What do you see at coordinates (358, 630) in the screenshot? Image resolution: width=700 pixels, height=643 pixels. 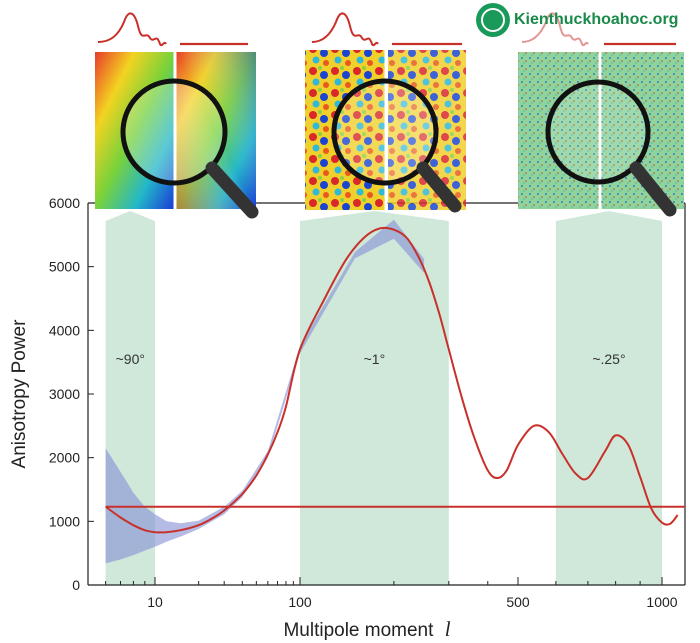 I see `x-axis-label-text: Multipole moment` at bounding box center [358, 630].